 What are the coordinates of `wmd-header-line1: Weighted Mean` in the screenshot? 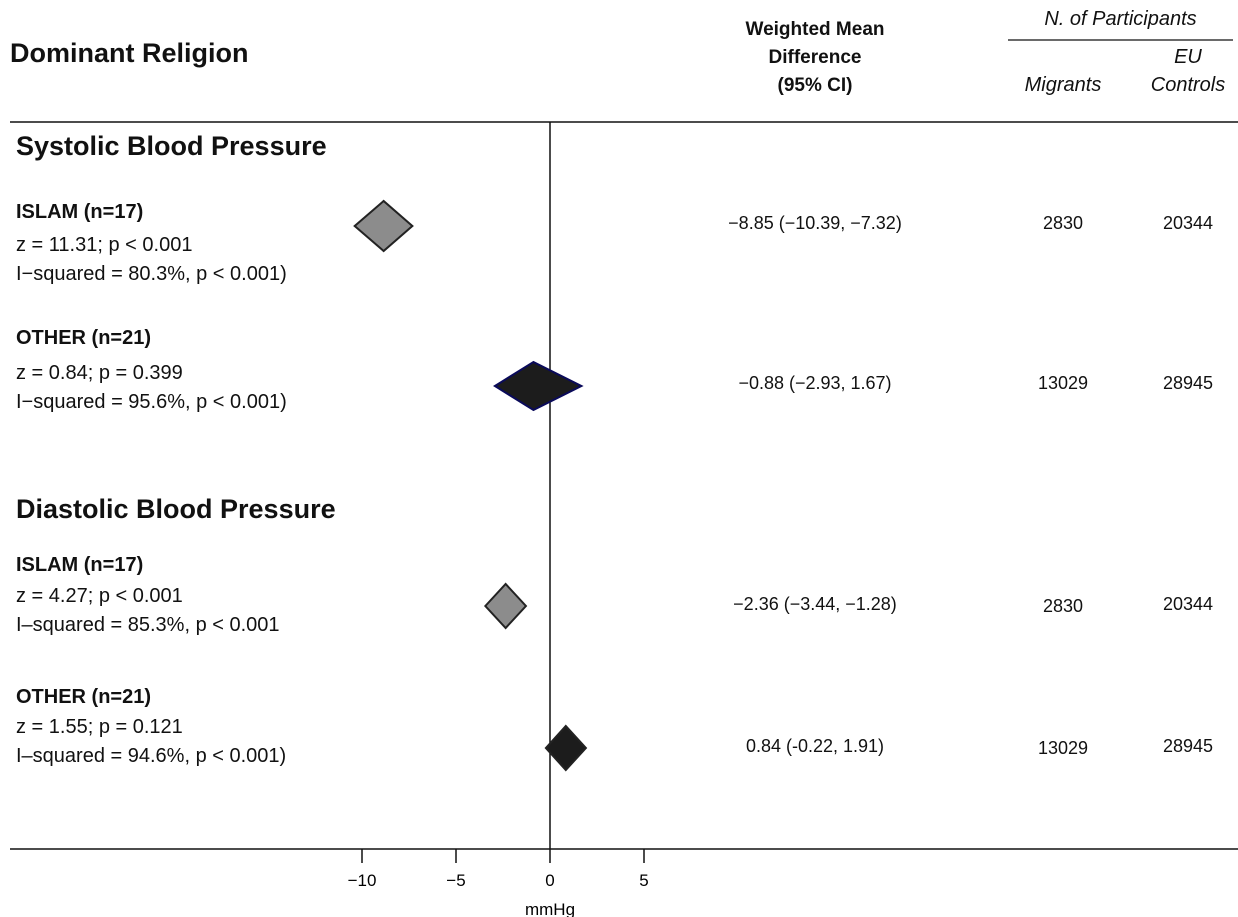 It's located at (815, 29).